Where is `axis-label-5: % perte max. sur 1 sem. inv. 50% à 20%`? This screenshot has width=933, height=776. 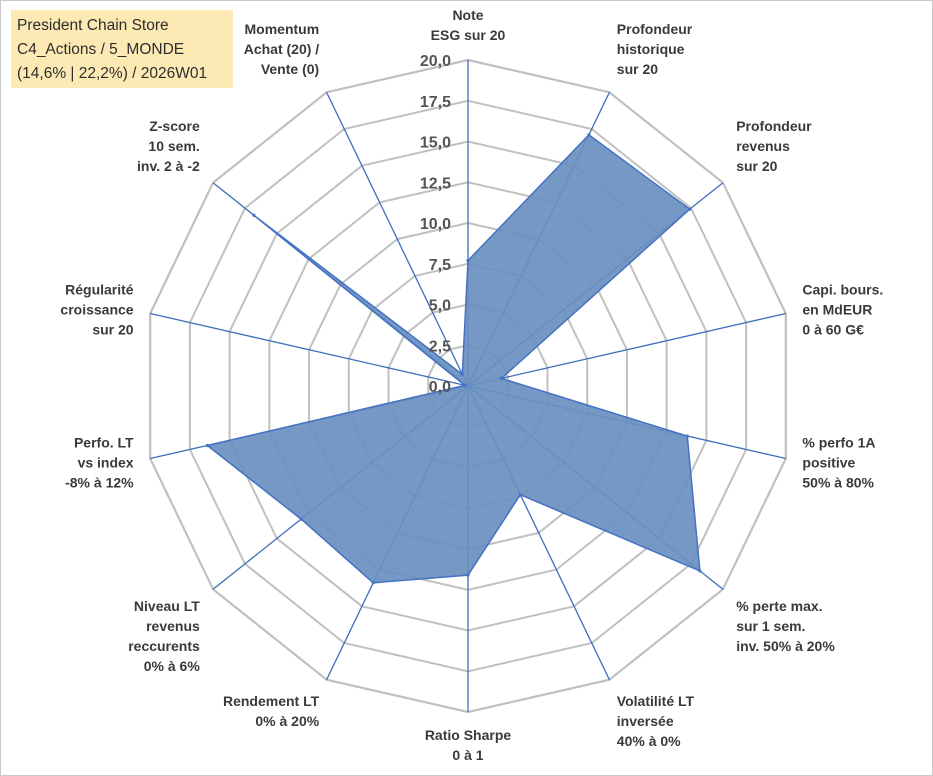 axis-label-5: % perte max. sur 1 sem. inv. 50% à 20% is located at coordinates (785, 626).